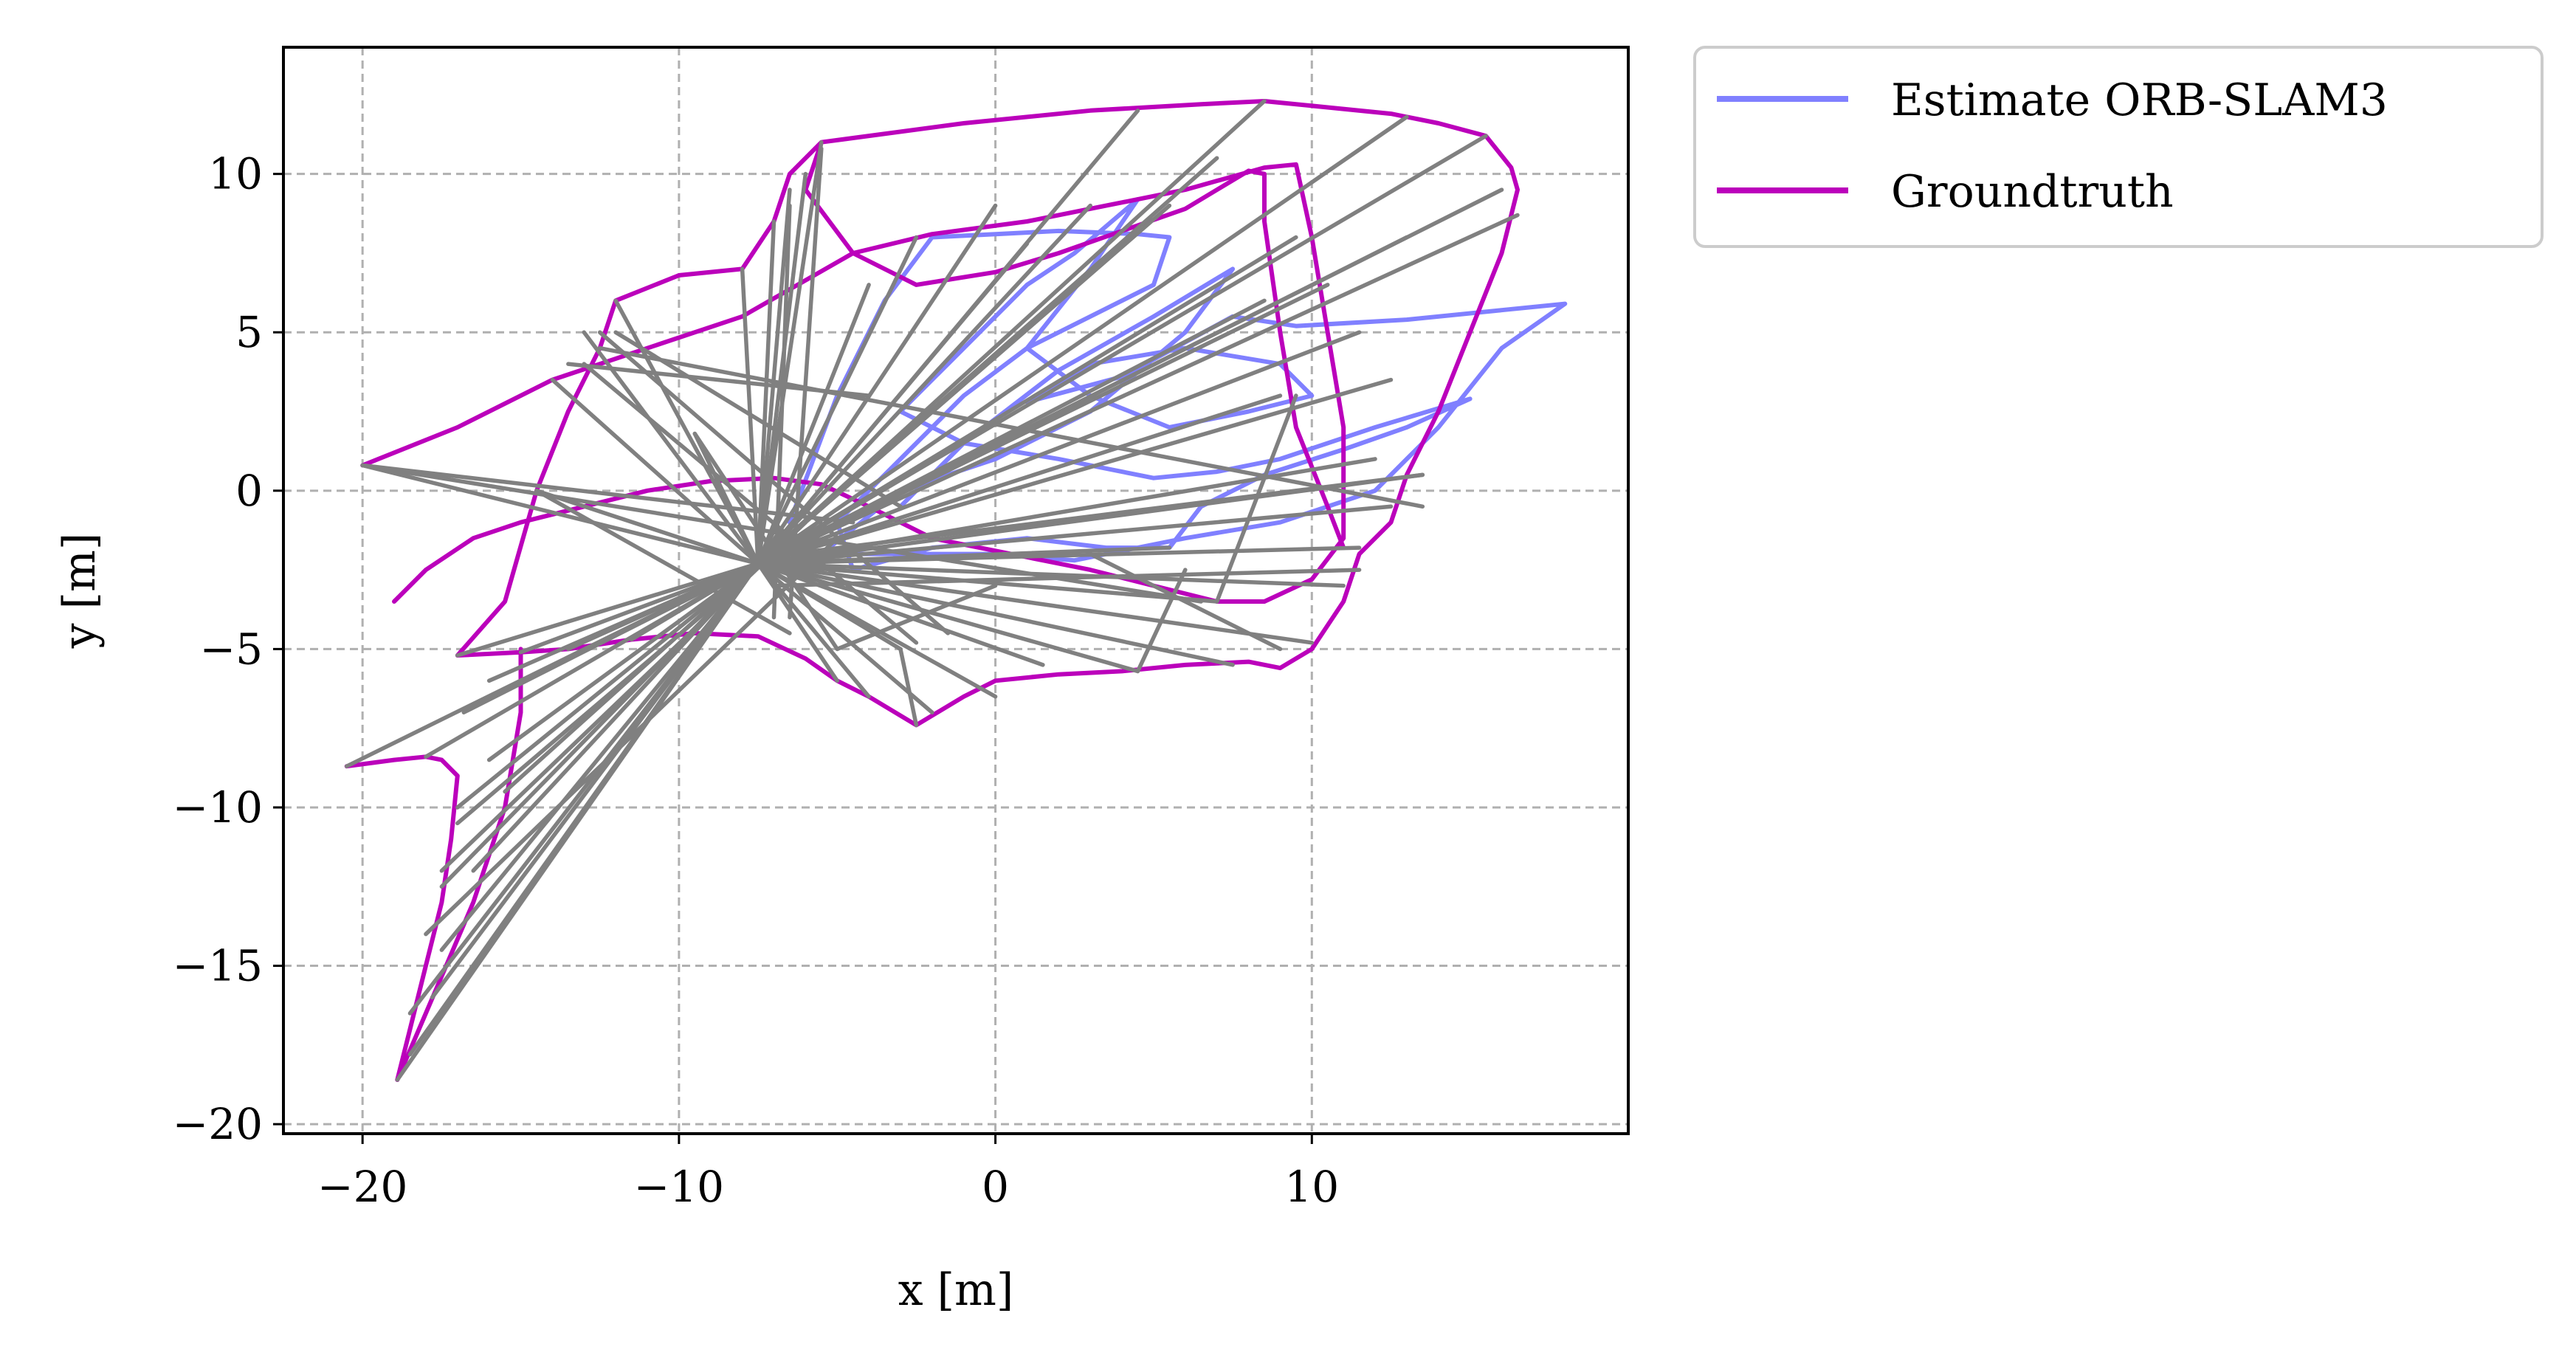 The image size is (2576, 1361). Describe the element at coordinates (249, 491) in the screenshot. I see `y-tick-label: 0` at that location.